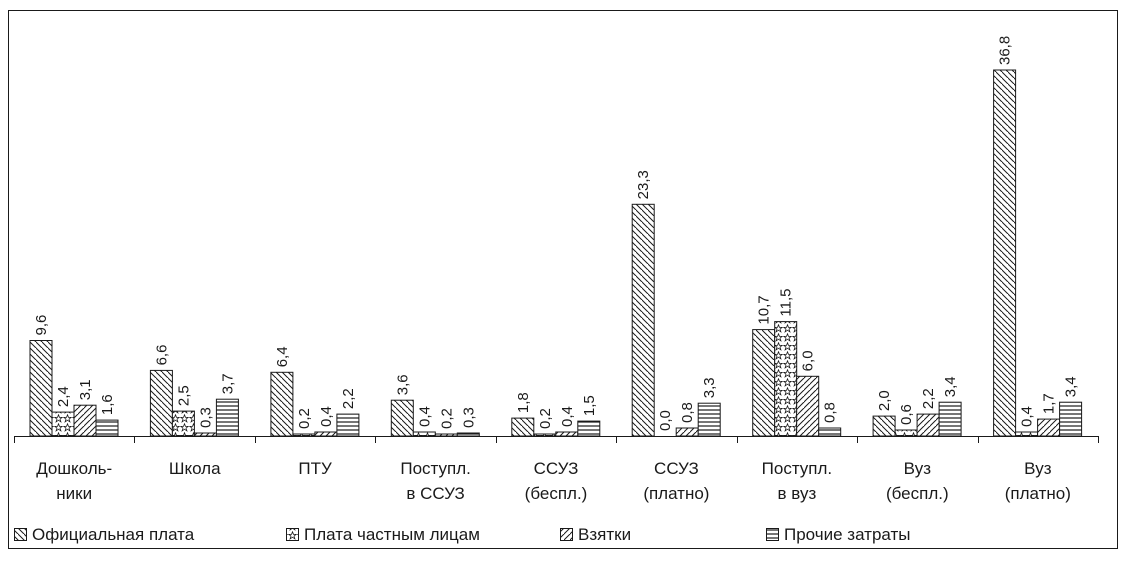 The height and width of the screenshot is (561, 1123). What do you see at coordinates (113, 534) in the screenshot?
I see `legend-label: Официальная плата` at bounding box center [113, 534].